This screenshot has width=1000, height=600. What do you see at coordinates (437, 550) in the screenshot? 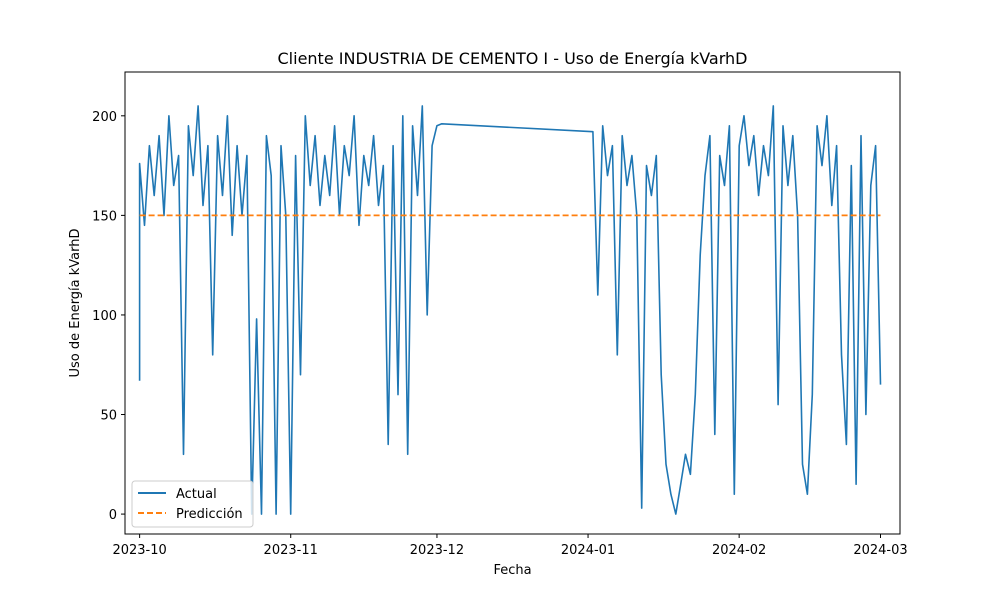
I see `x-tick-label: 2023-12` at bounding box center [437, 550].